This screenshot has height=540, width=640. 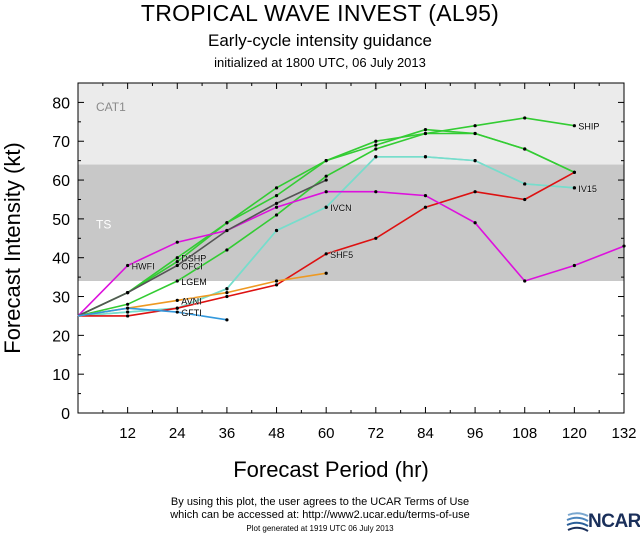 What do you see at coordinates (12, 248) in the screenshot?
I see `y-axis-title: Forecast Intensity (kt)` at bounding box center [12, 248].